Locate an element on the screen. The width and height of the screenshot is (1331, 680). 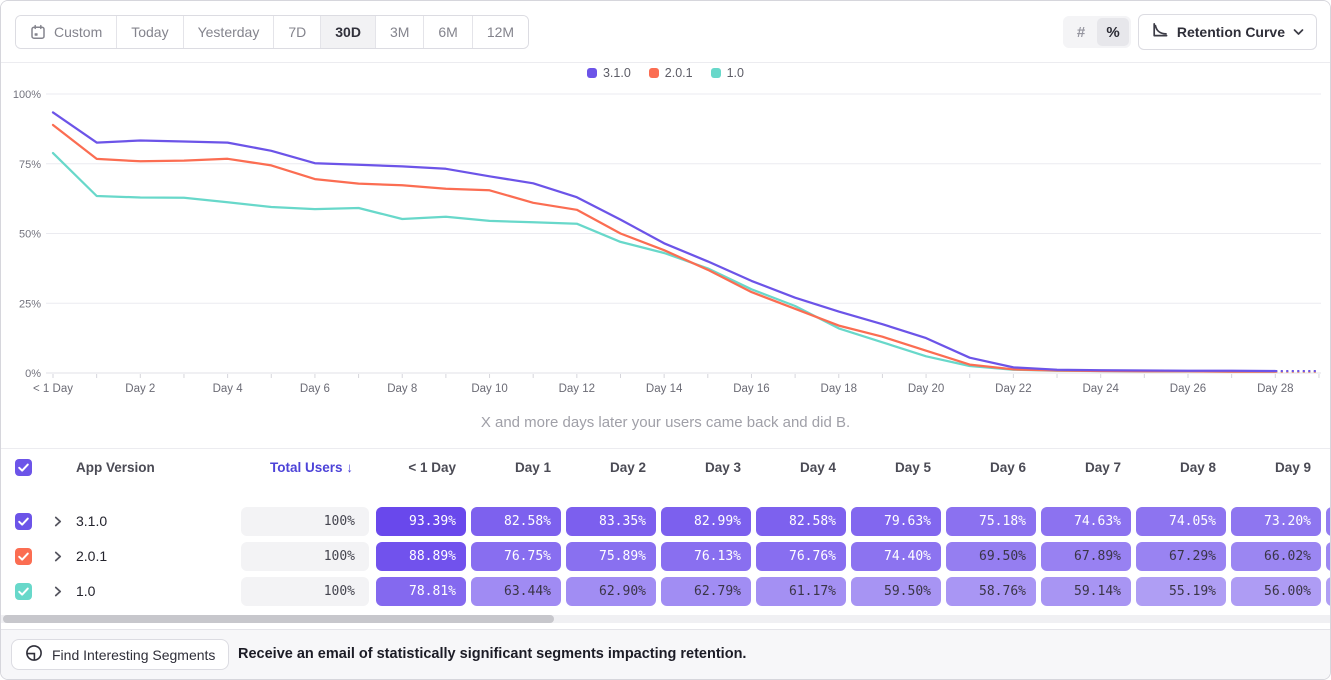
svg-text: 75% is located at coordinates (30, 165).